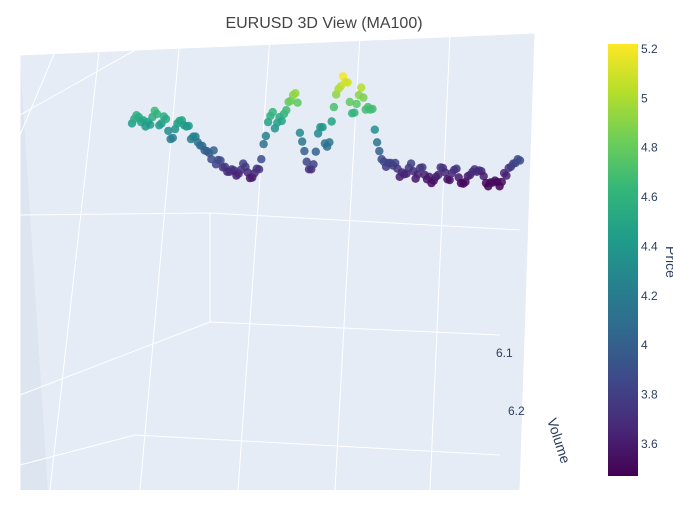  What do you see at coordinates (623, 260) in the screenshot?
I see `colorbar-gradient` at bounding box center [623, 260].